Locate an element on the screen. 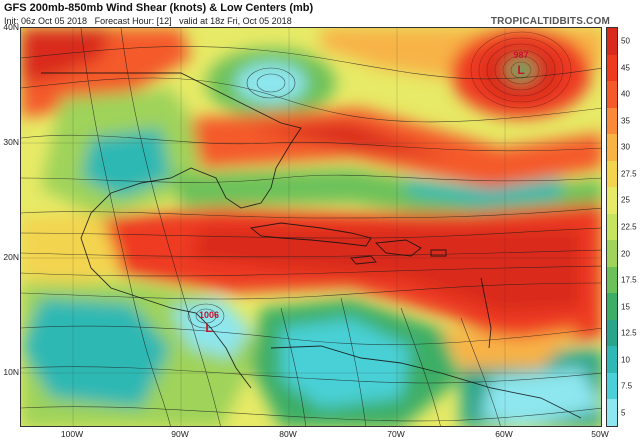 Image resolution: width=640 pixels, height=441 pixels. isobar-rings is located at coordinates (521, 70).